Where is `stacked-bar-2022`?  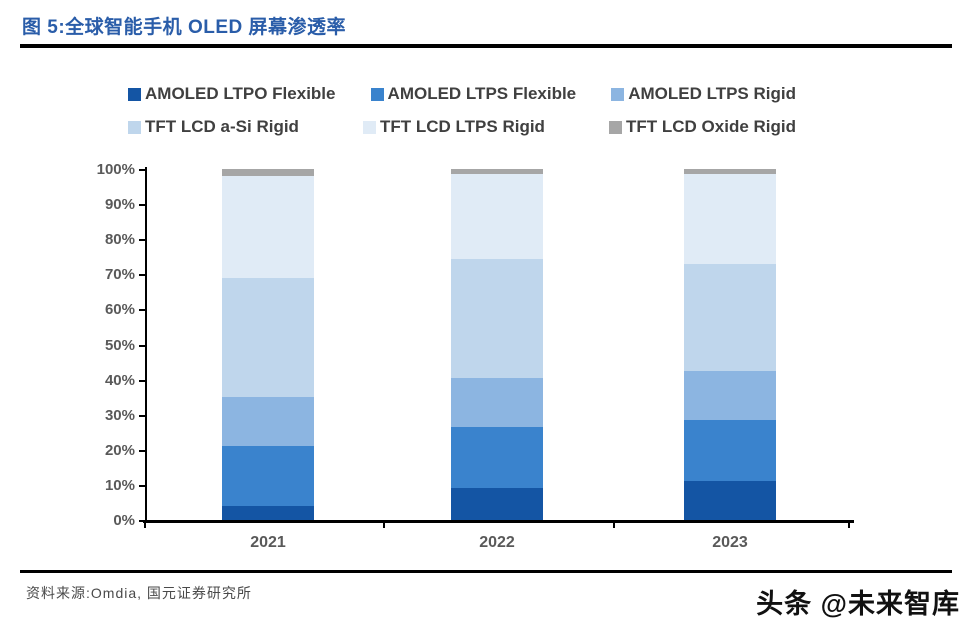 stacked-bar-2022 is located at coordinates (497, 344).